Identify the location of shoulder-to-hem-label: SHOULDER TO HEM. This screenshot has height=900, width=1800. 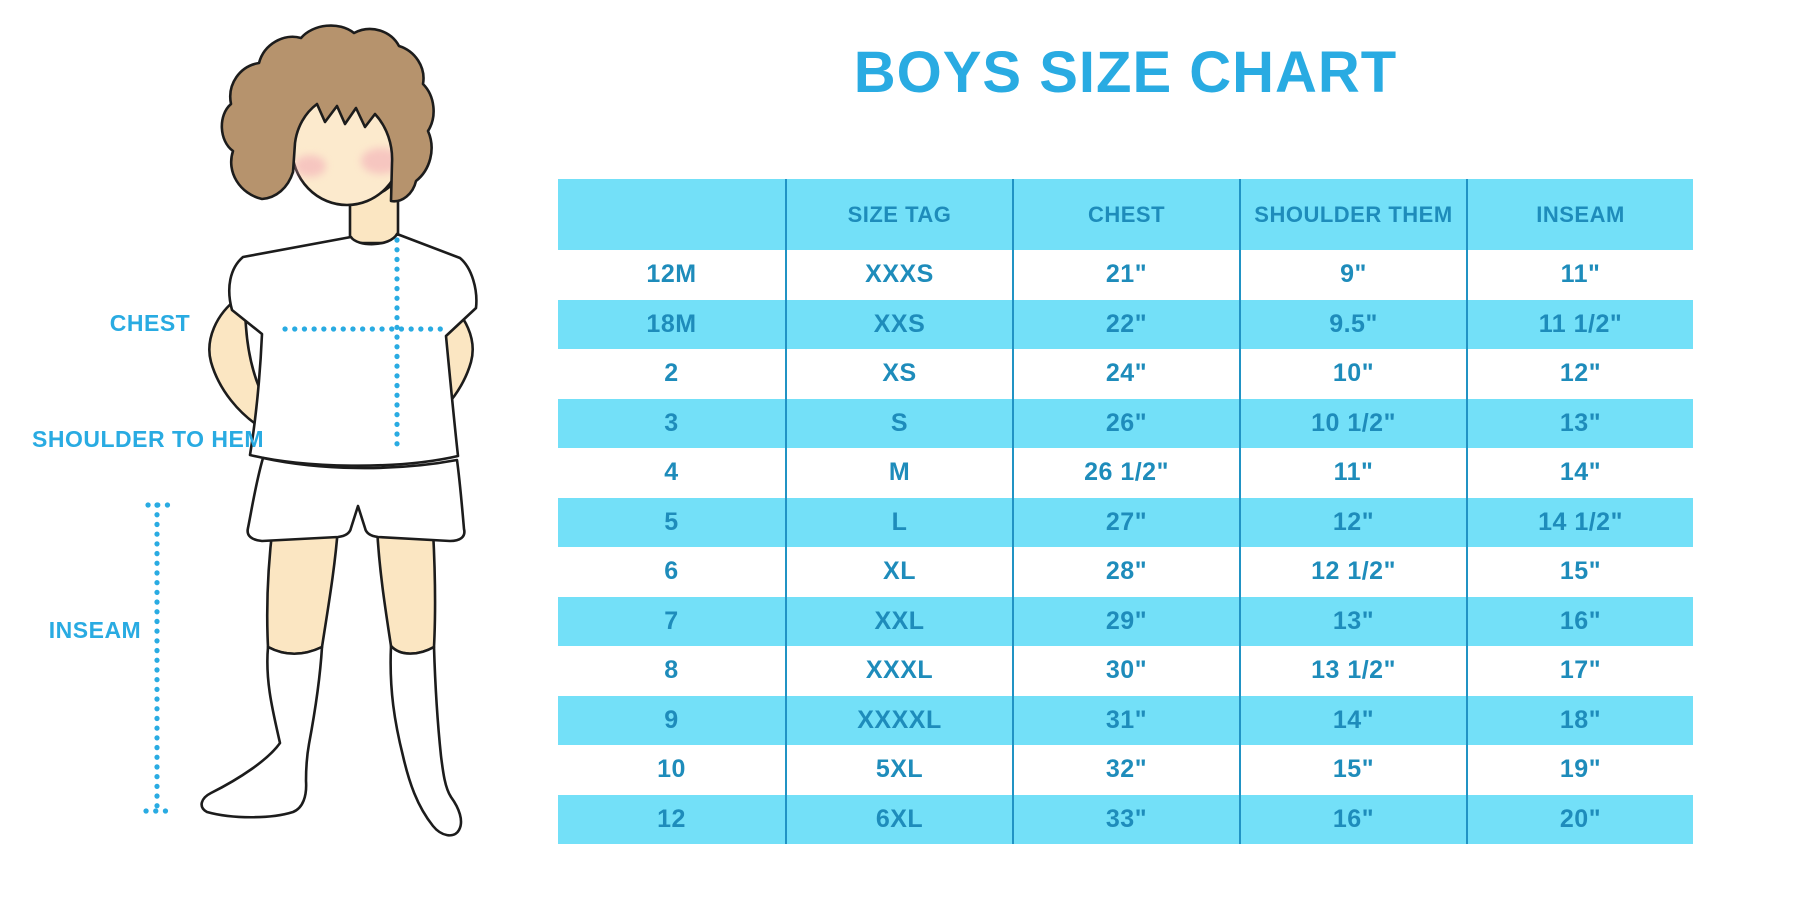
(148, 439).